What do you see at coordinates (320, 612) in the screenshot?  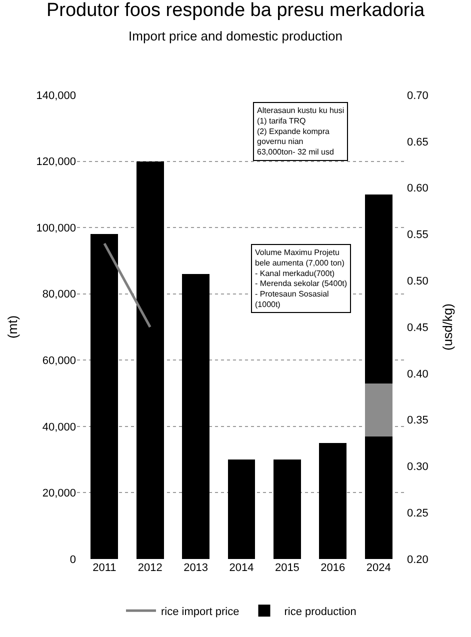 I see `legend-label: rice production` at bounding box center [320, 612].